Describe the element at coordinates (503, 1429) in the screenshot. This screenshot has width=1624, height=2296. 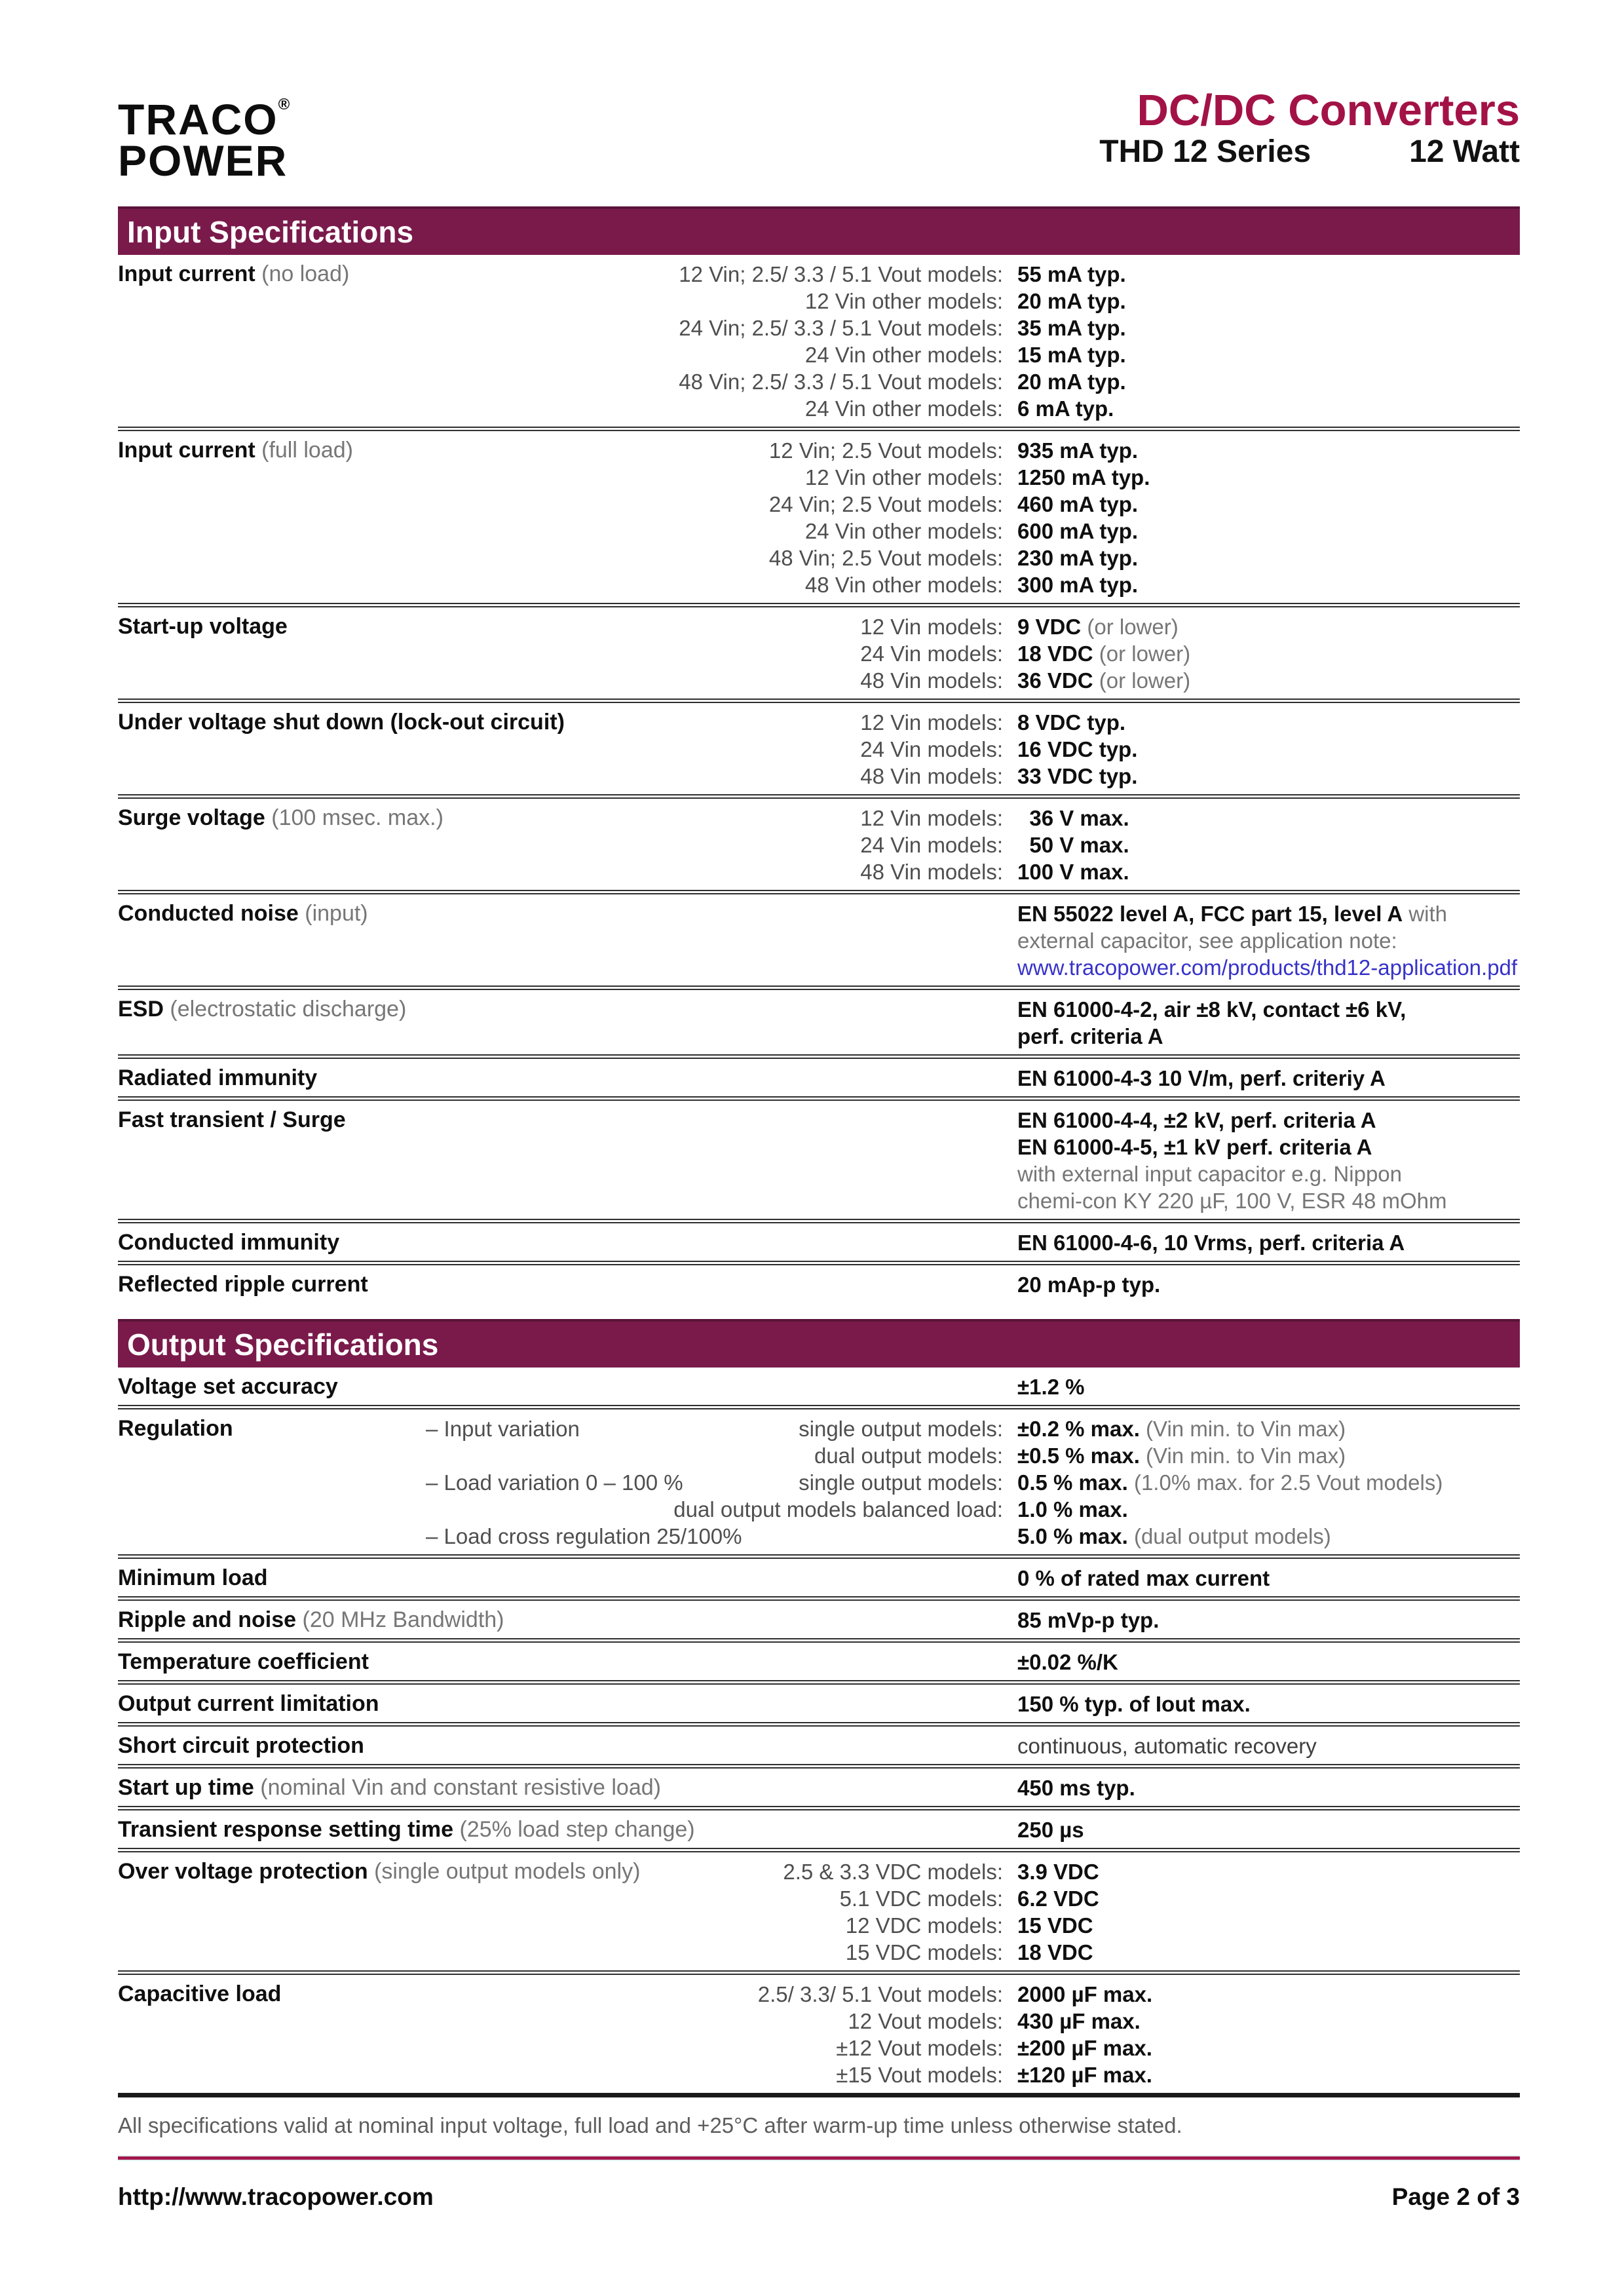
I see `condition-sub-label: – Input variation` at that location.